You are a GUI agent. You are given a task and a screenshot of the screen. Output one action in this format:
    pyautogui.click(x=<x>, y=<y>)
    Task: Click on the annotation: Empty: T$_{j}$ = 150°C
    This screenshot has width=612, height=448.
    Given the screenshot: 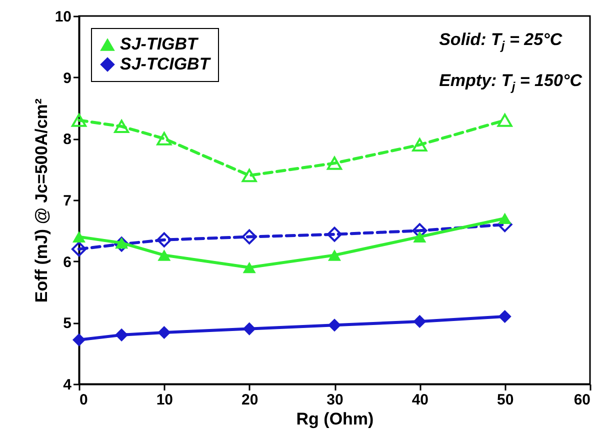 What is the action you would take?
    pyautogui.click(x=510, y=83)
    